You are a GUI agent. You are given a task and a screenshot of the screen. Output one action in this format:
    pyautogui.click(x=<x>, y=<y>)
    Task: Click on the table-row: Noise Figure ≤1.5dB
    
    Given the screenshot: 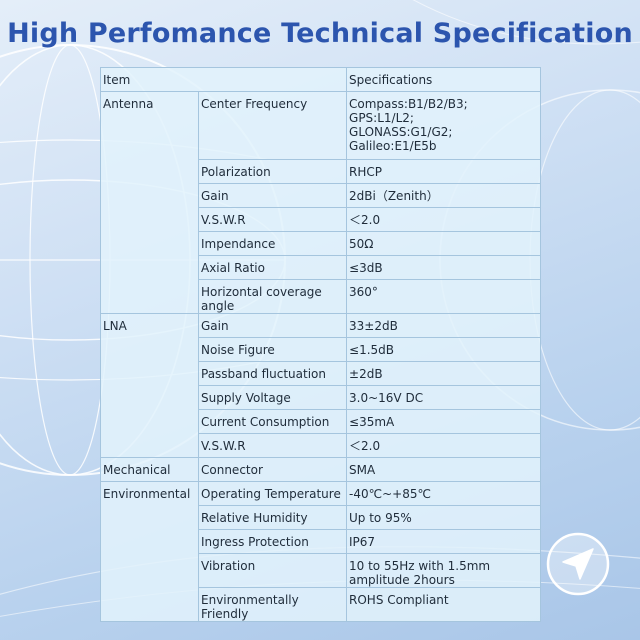 What is the action you would take?
    pyautogui.click(x=321, y=349)
    